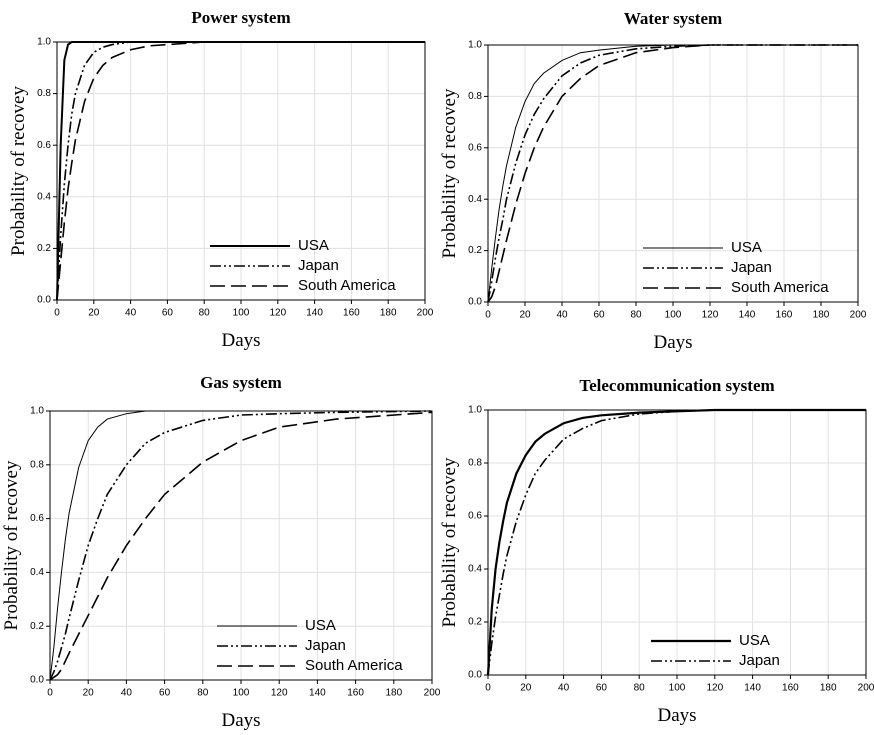 The width and height of the screenshot is (874, 735). I want to click on chart-title: Water system, so click(673, 18).